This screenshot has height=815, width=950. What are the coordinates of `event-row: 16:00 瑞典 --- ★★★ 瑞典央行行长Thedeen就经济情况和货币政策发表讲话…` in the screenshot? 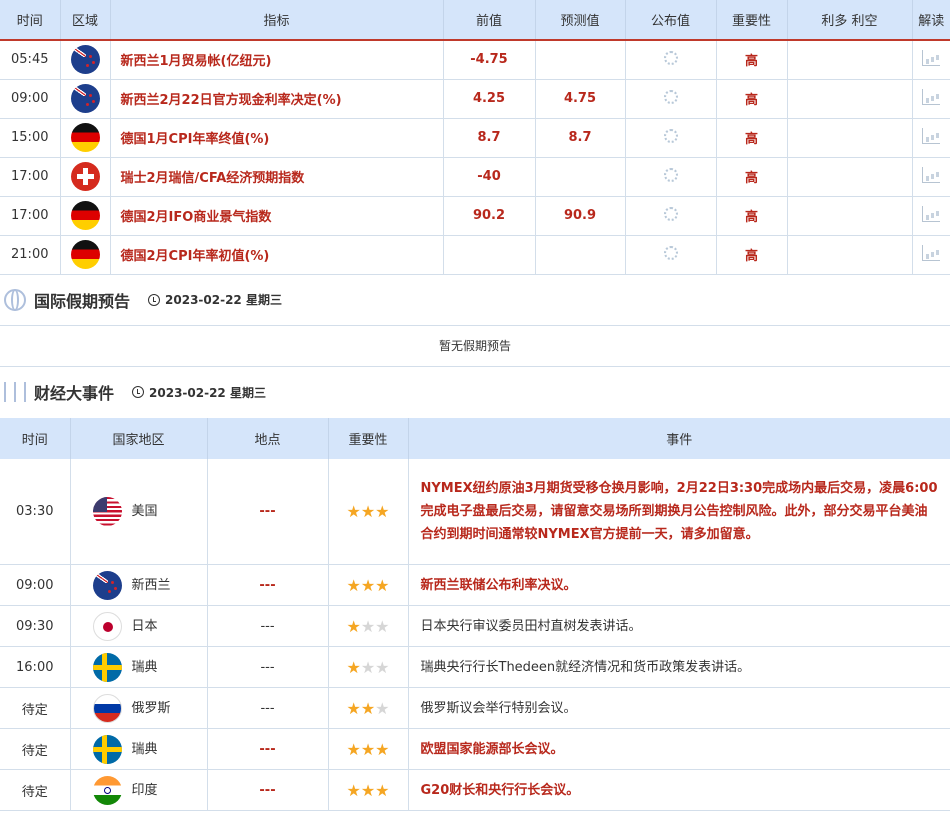 It's located at (475, 667).